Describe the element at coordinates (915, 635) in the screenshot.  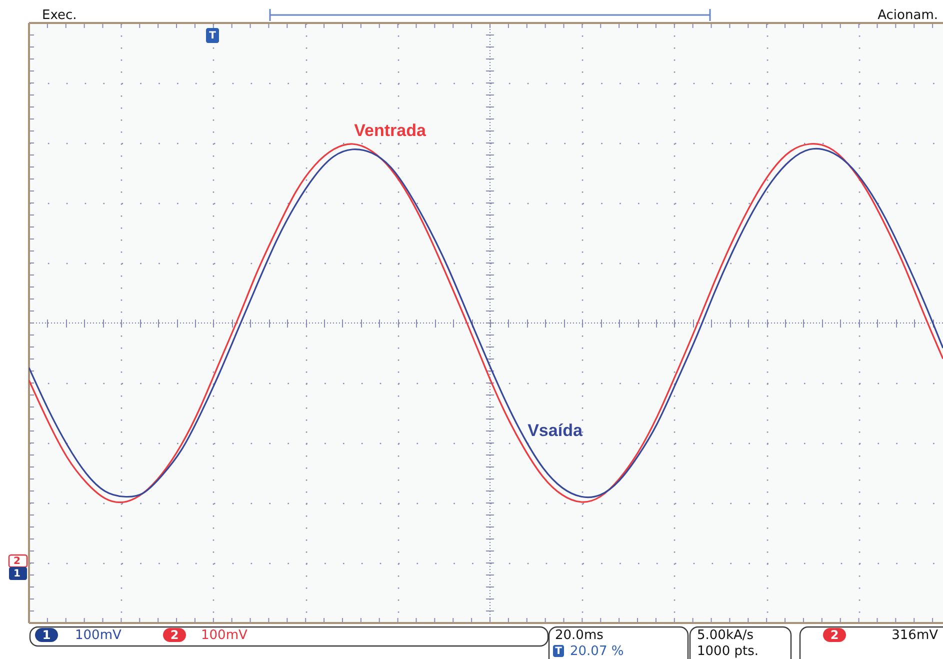
I see `text: 316mV` at that location.